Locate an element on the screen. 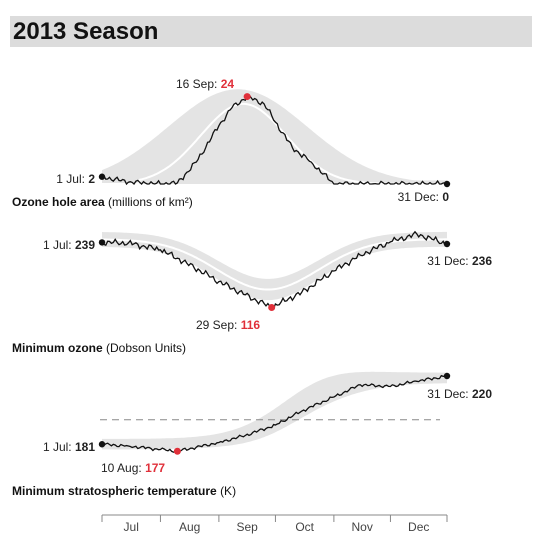 The width and height of the screenshot is (539, 542). min-temp-2013-line is located at coordinates (274, 413).